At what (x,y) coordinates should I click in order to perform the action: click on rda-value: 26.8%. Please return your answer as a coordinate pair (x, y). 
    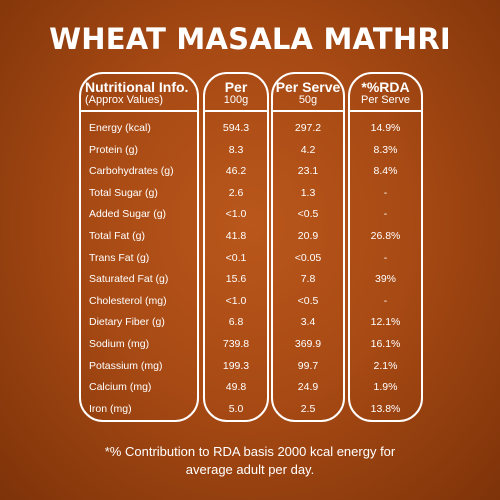
    Looking at the image, I should click on (385, 235).